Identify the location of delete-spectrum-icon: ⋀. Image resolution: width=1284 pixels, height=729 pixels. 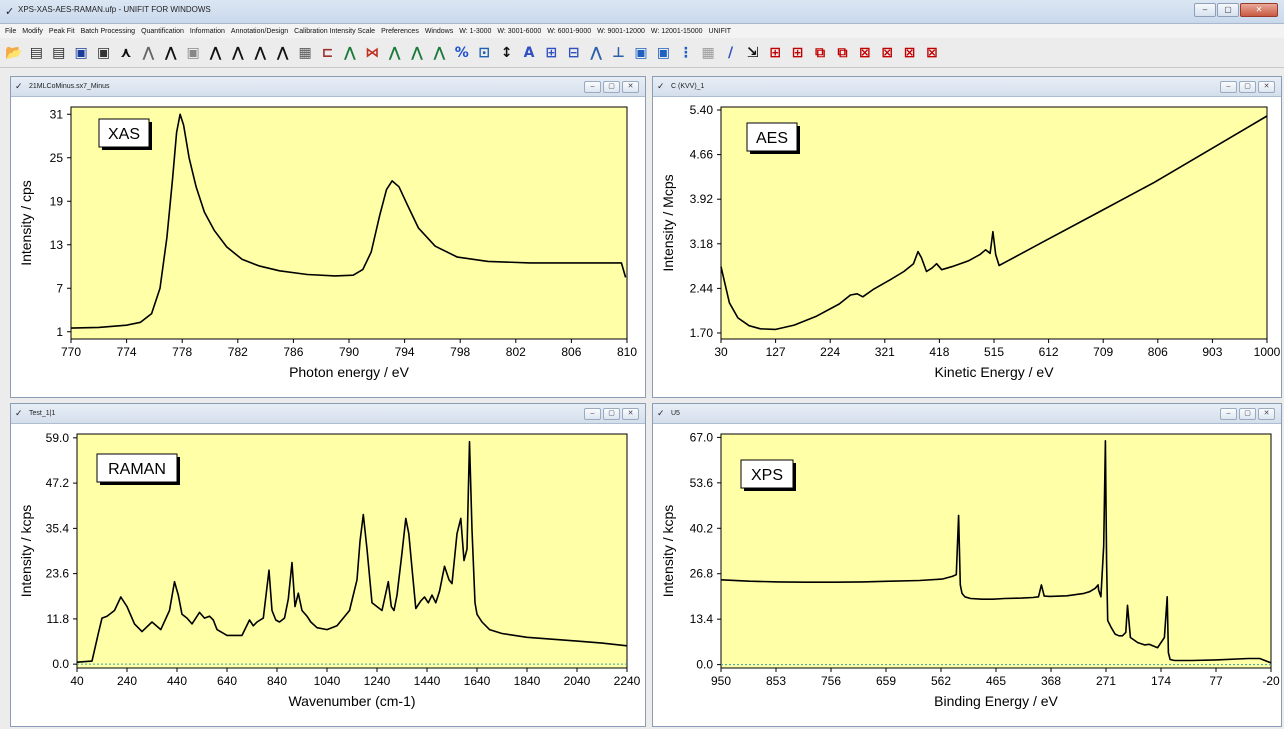
(148, 52).